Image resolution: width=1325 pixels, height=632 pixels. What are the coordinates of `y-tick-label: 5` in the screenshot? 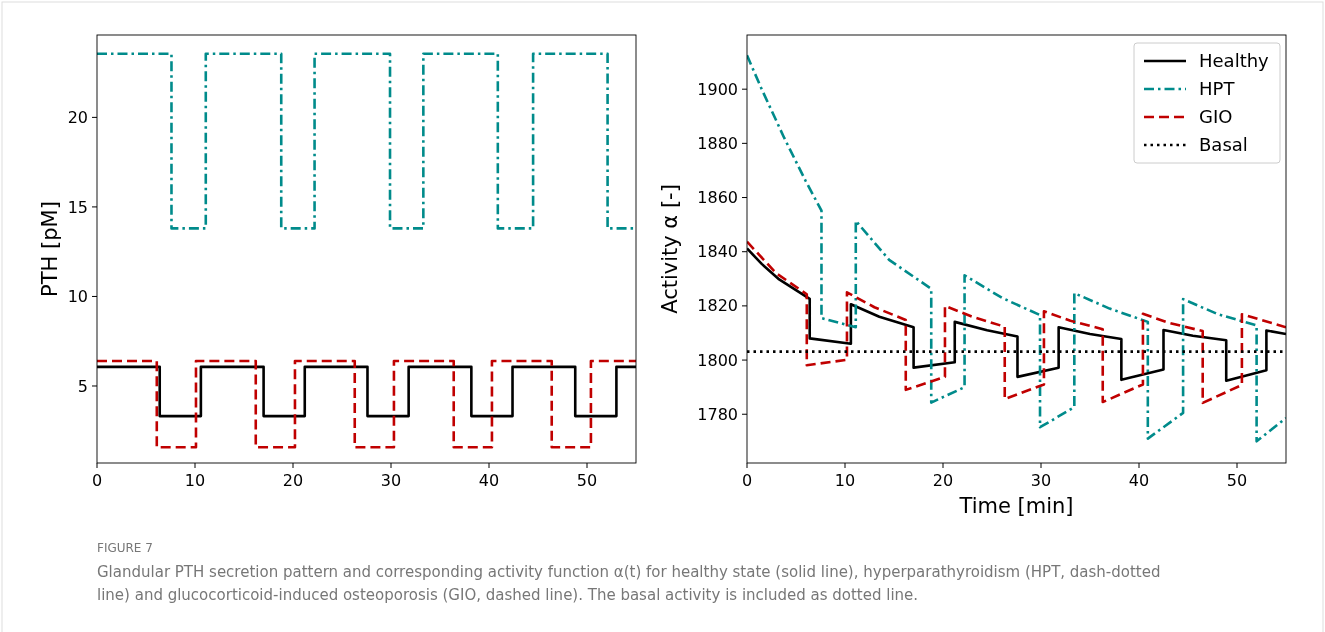 It's located at (82, 386).